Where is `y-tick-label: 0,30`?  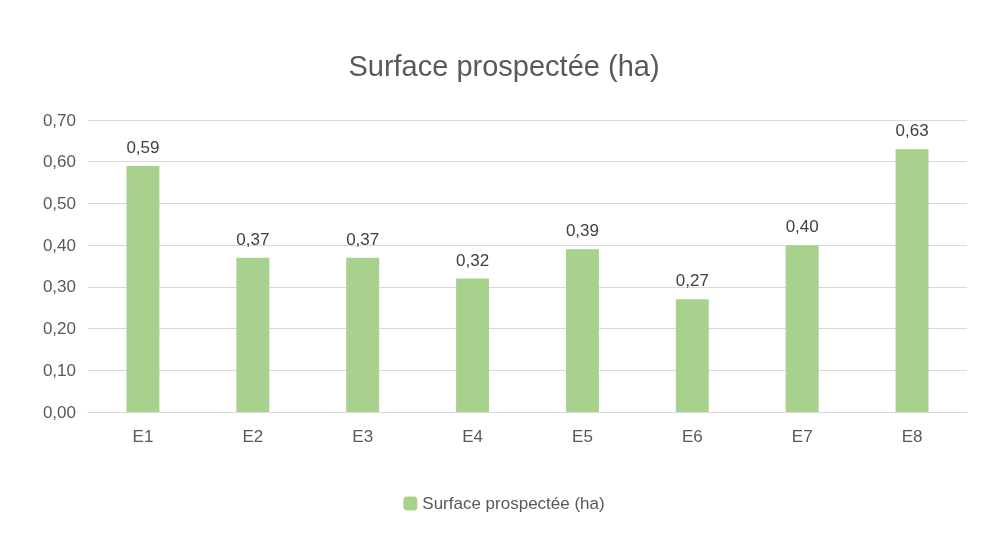
y-tick-label: 0,30 is located at coordinates (59, 287).